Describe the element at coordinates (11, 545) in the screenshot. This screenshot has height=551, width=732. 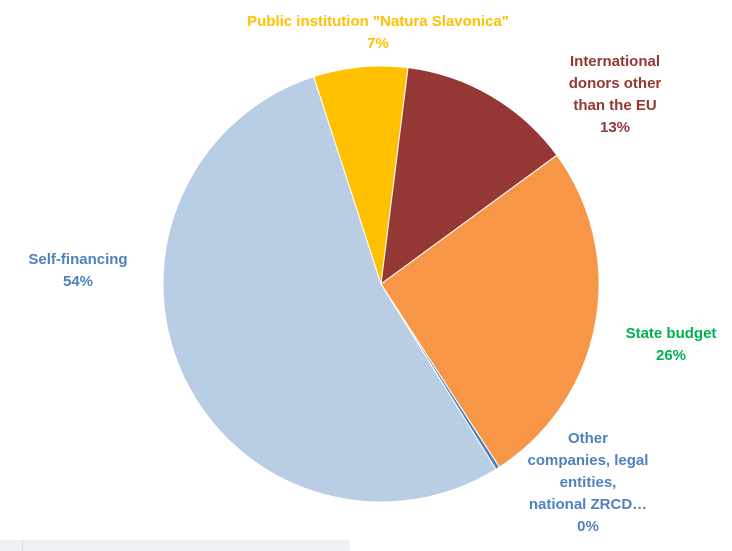
I see `footer-cell` at that location.